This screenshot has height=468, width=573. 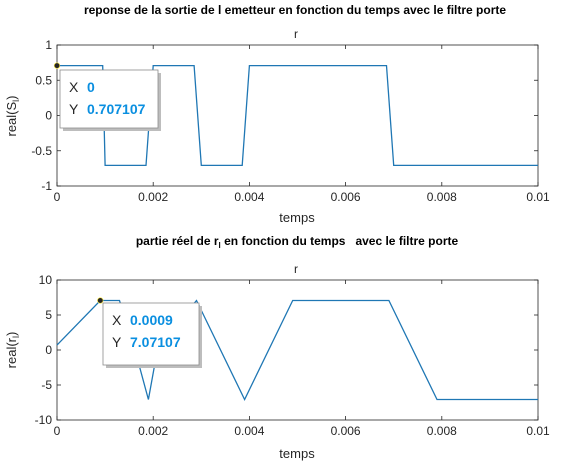 I want to click on datatip-y-value: 7.07107, so click(x=155, y=342).